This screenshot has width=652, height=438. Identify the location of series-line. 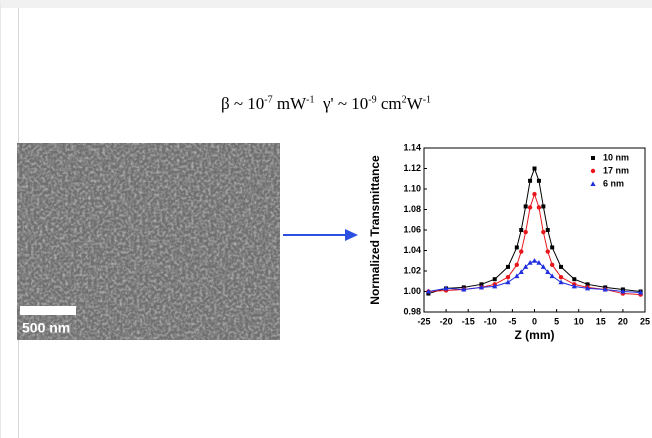
(534, 244).